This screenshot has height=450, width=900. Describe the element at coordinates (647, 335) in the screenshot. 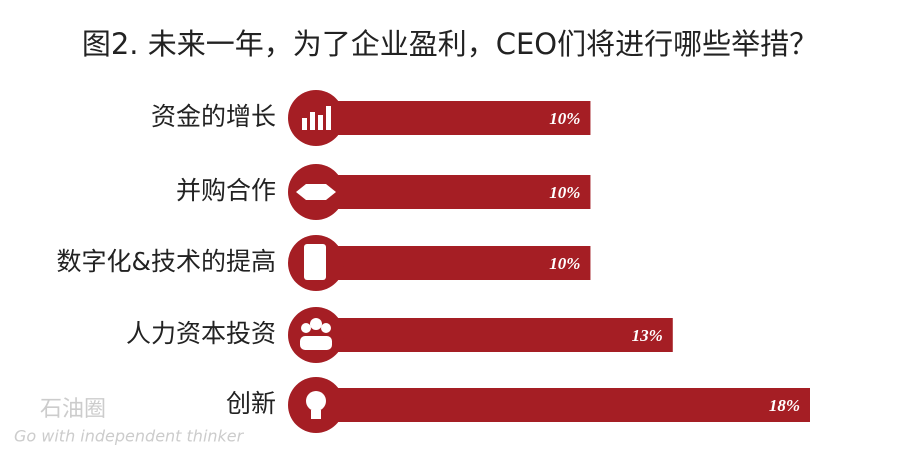

I see `value-label: 13%` at that location.